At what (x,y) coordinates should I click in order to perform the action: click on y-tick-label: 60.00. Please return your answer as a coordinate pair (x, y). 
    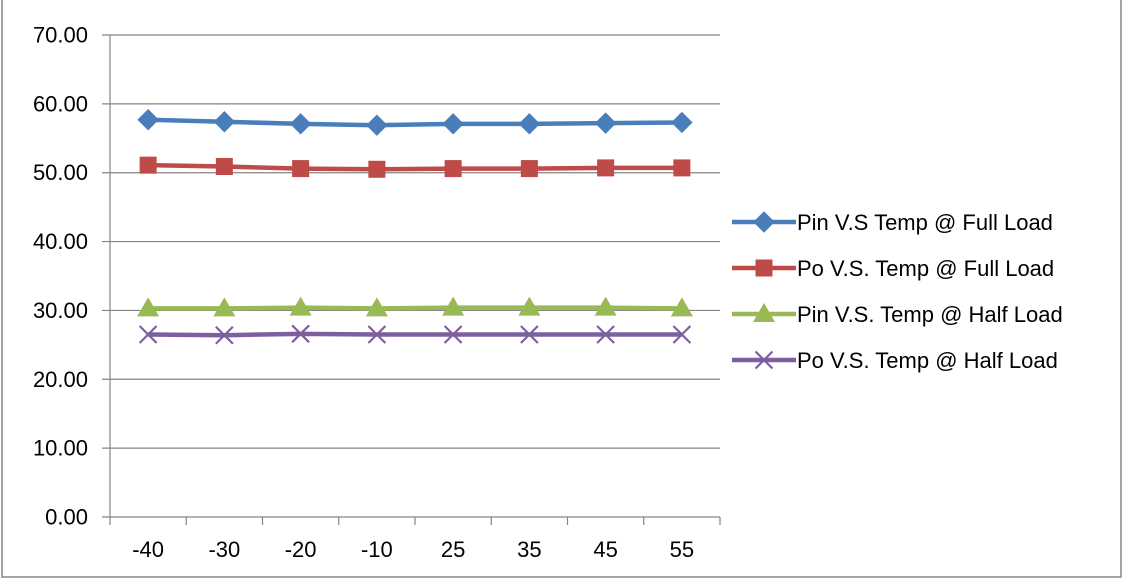
    Looking at the image, I should click on (60, 103).